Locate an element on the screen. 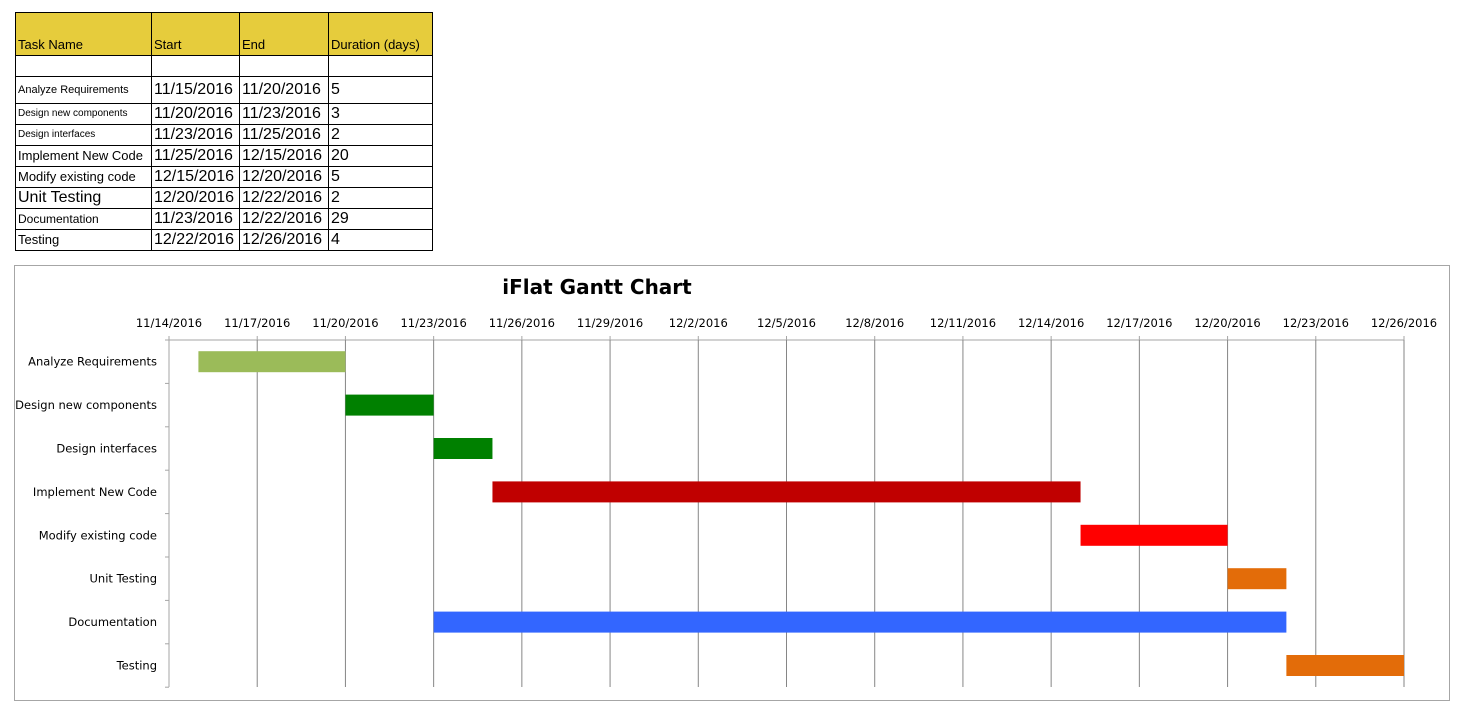 This screenshot has width=1464, height=713. y-category-label: Analyze Requirements is located at coordinates (92, 362).